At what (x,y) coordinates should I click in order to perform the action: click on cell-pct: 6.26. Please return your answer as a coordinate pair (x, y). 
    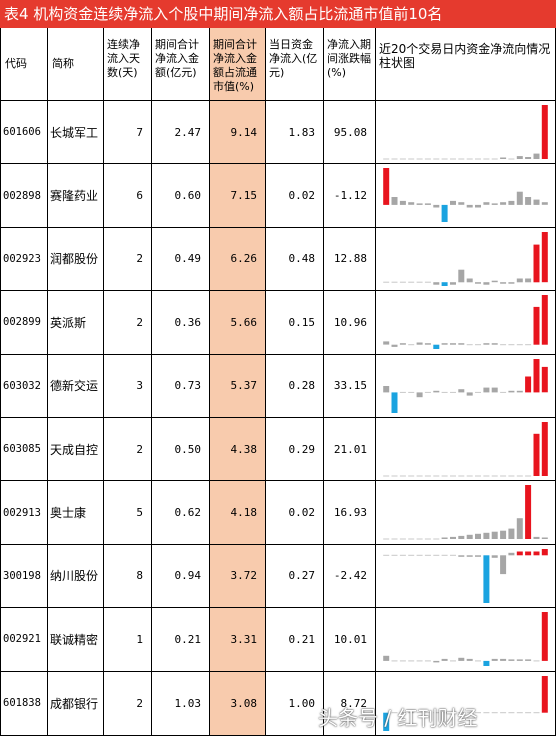
    Looking at the image, I should click on (238, 259).